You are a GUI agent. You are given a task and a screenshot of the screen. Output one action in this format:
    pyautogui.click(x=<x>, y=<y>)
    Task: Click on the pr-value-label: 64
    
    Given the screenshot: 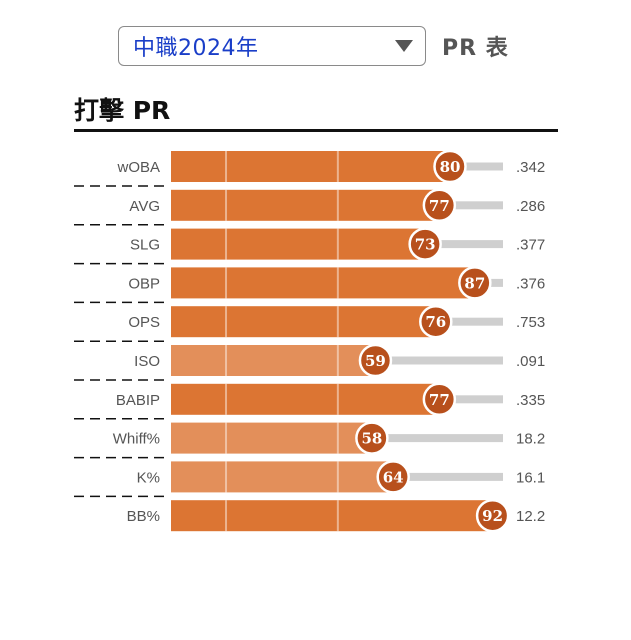 What is the action you would take?
    pyautogui.click(x=393, y=477)
    